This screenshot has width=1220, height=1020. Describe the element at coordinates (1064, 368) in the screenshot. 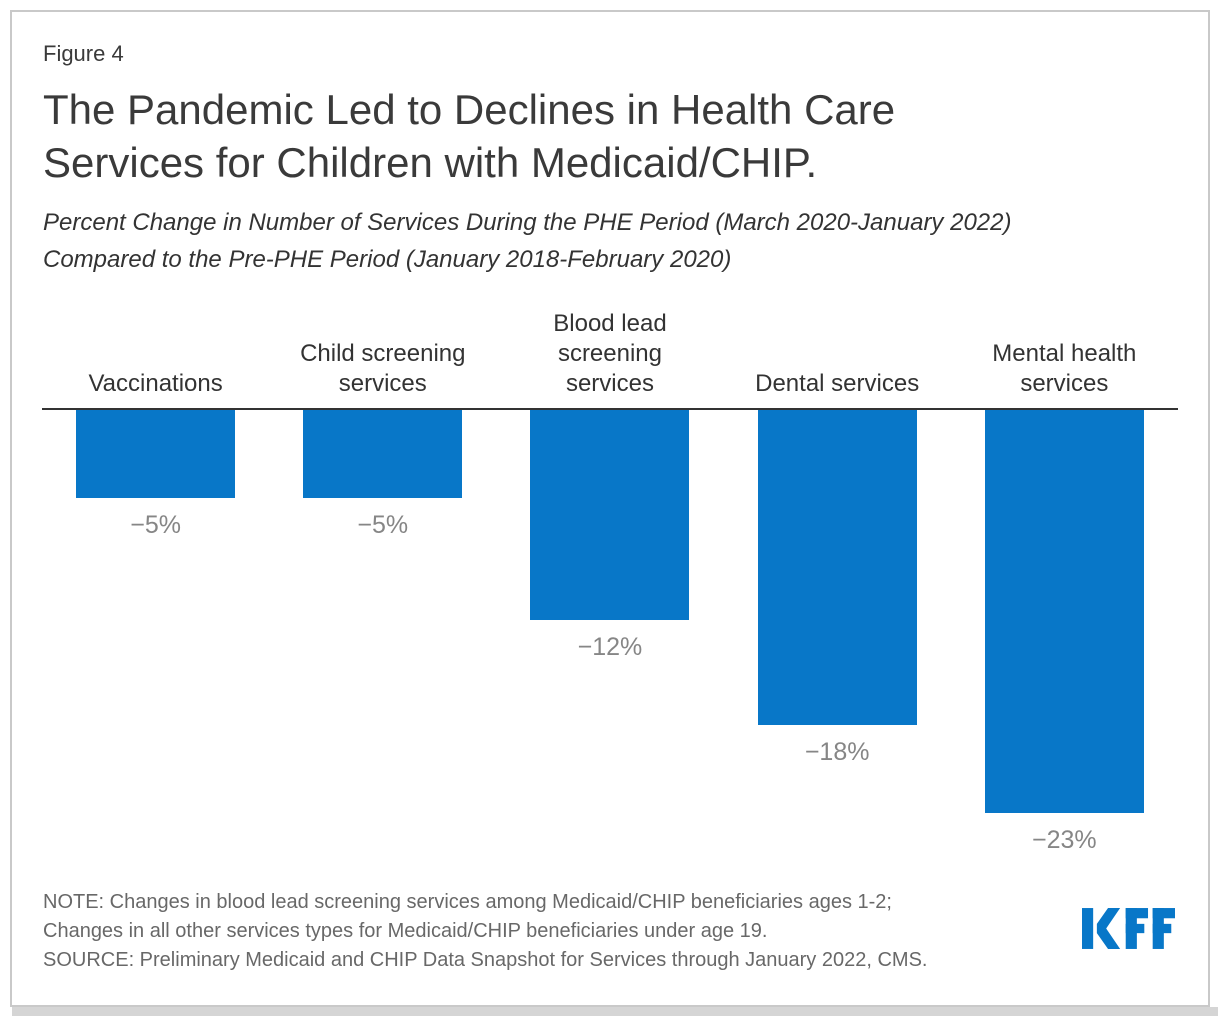

I see `category-label-mental-health: Mental health services` at that location.